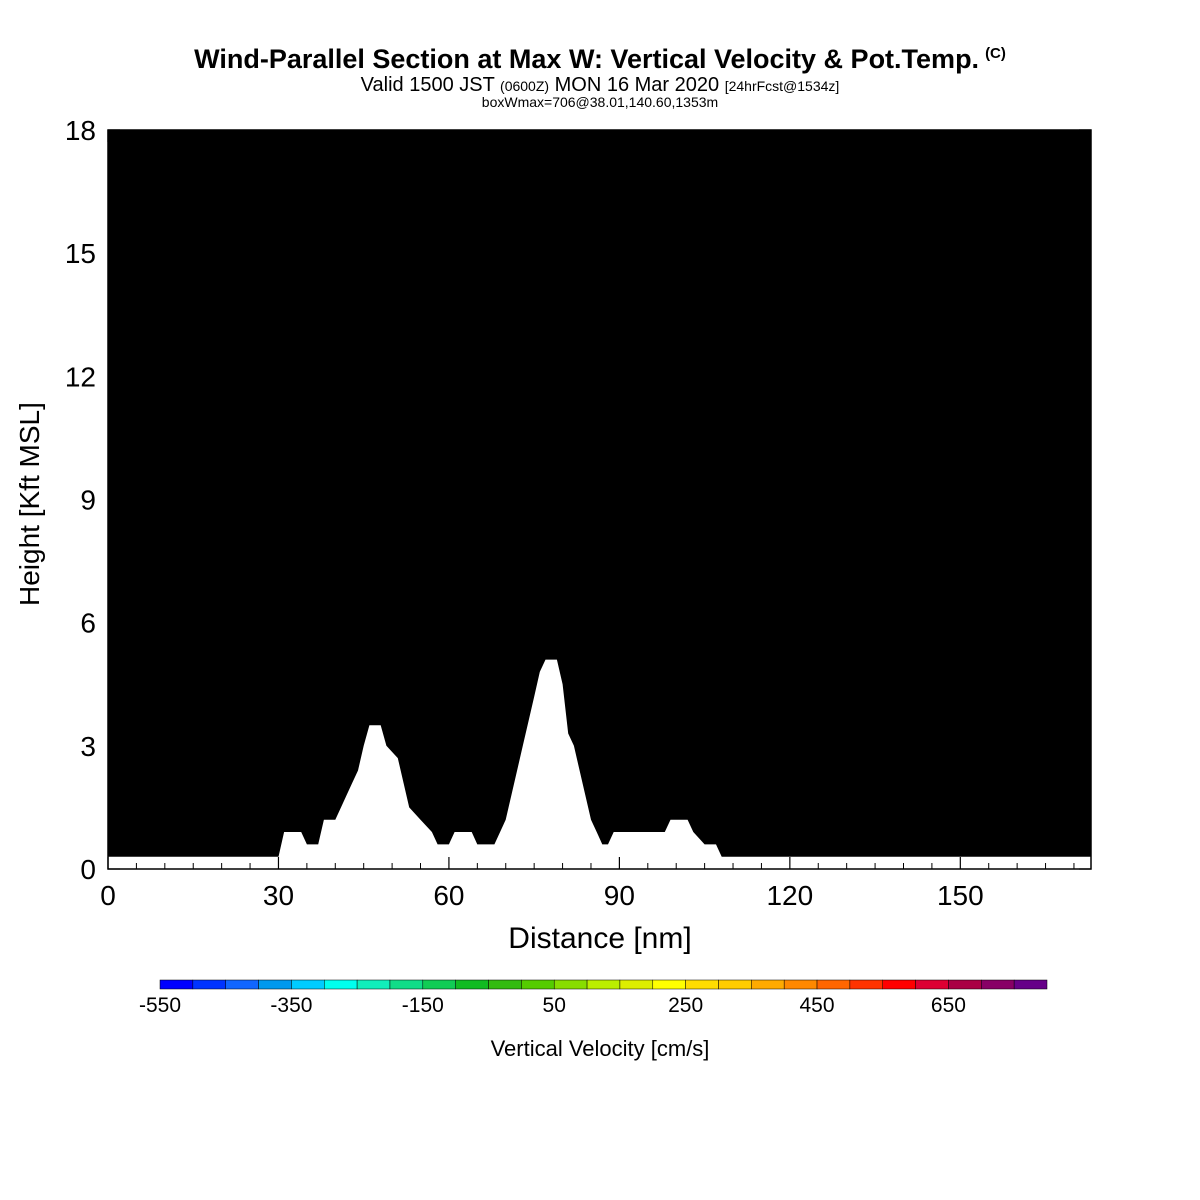  Describe the element at coordinates (108, 895) in the screenshot. I see `x-tick-label: 0` at that location.